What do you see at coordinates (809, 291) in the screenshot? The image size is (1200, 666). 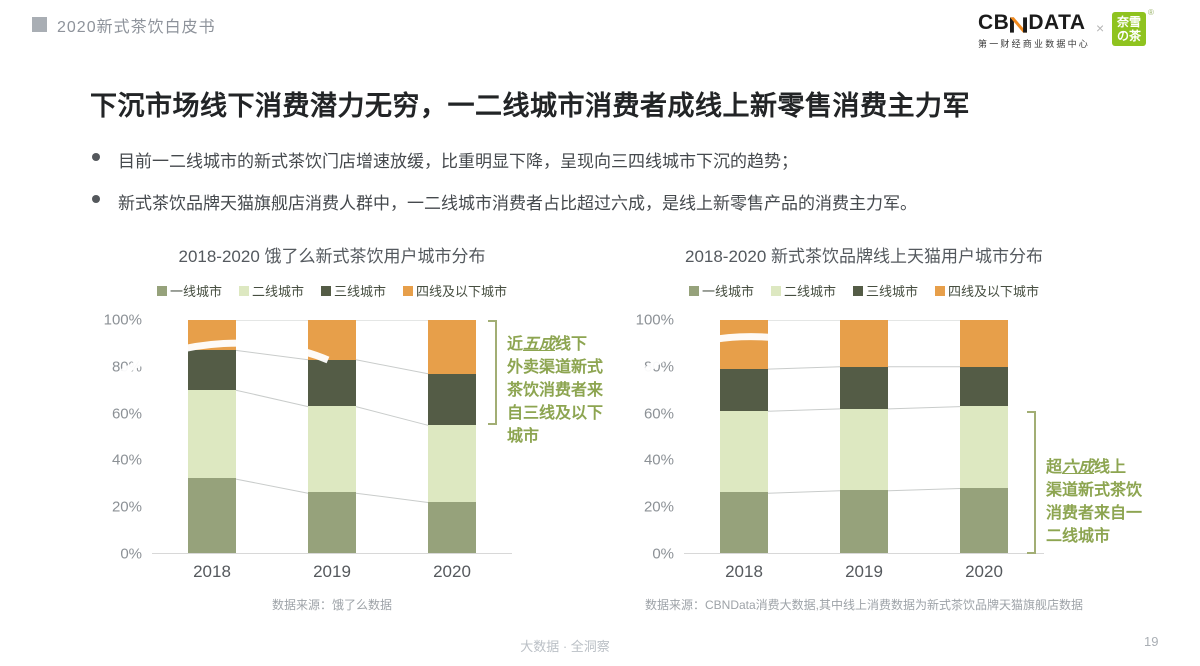 I see `legend-label: 二线城市` at bounding box center [809, 291].